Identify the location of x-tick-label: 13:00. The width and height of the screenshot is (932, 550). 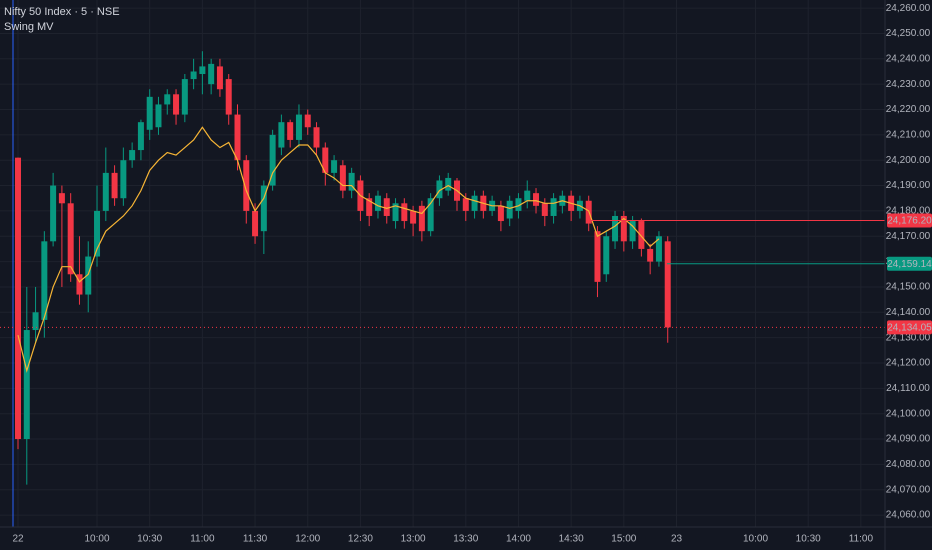
(413, 539).